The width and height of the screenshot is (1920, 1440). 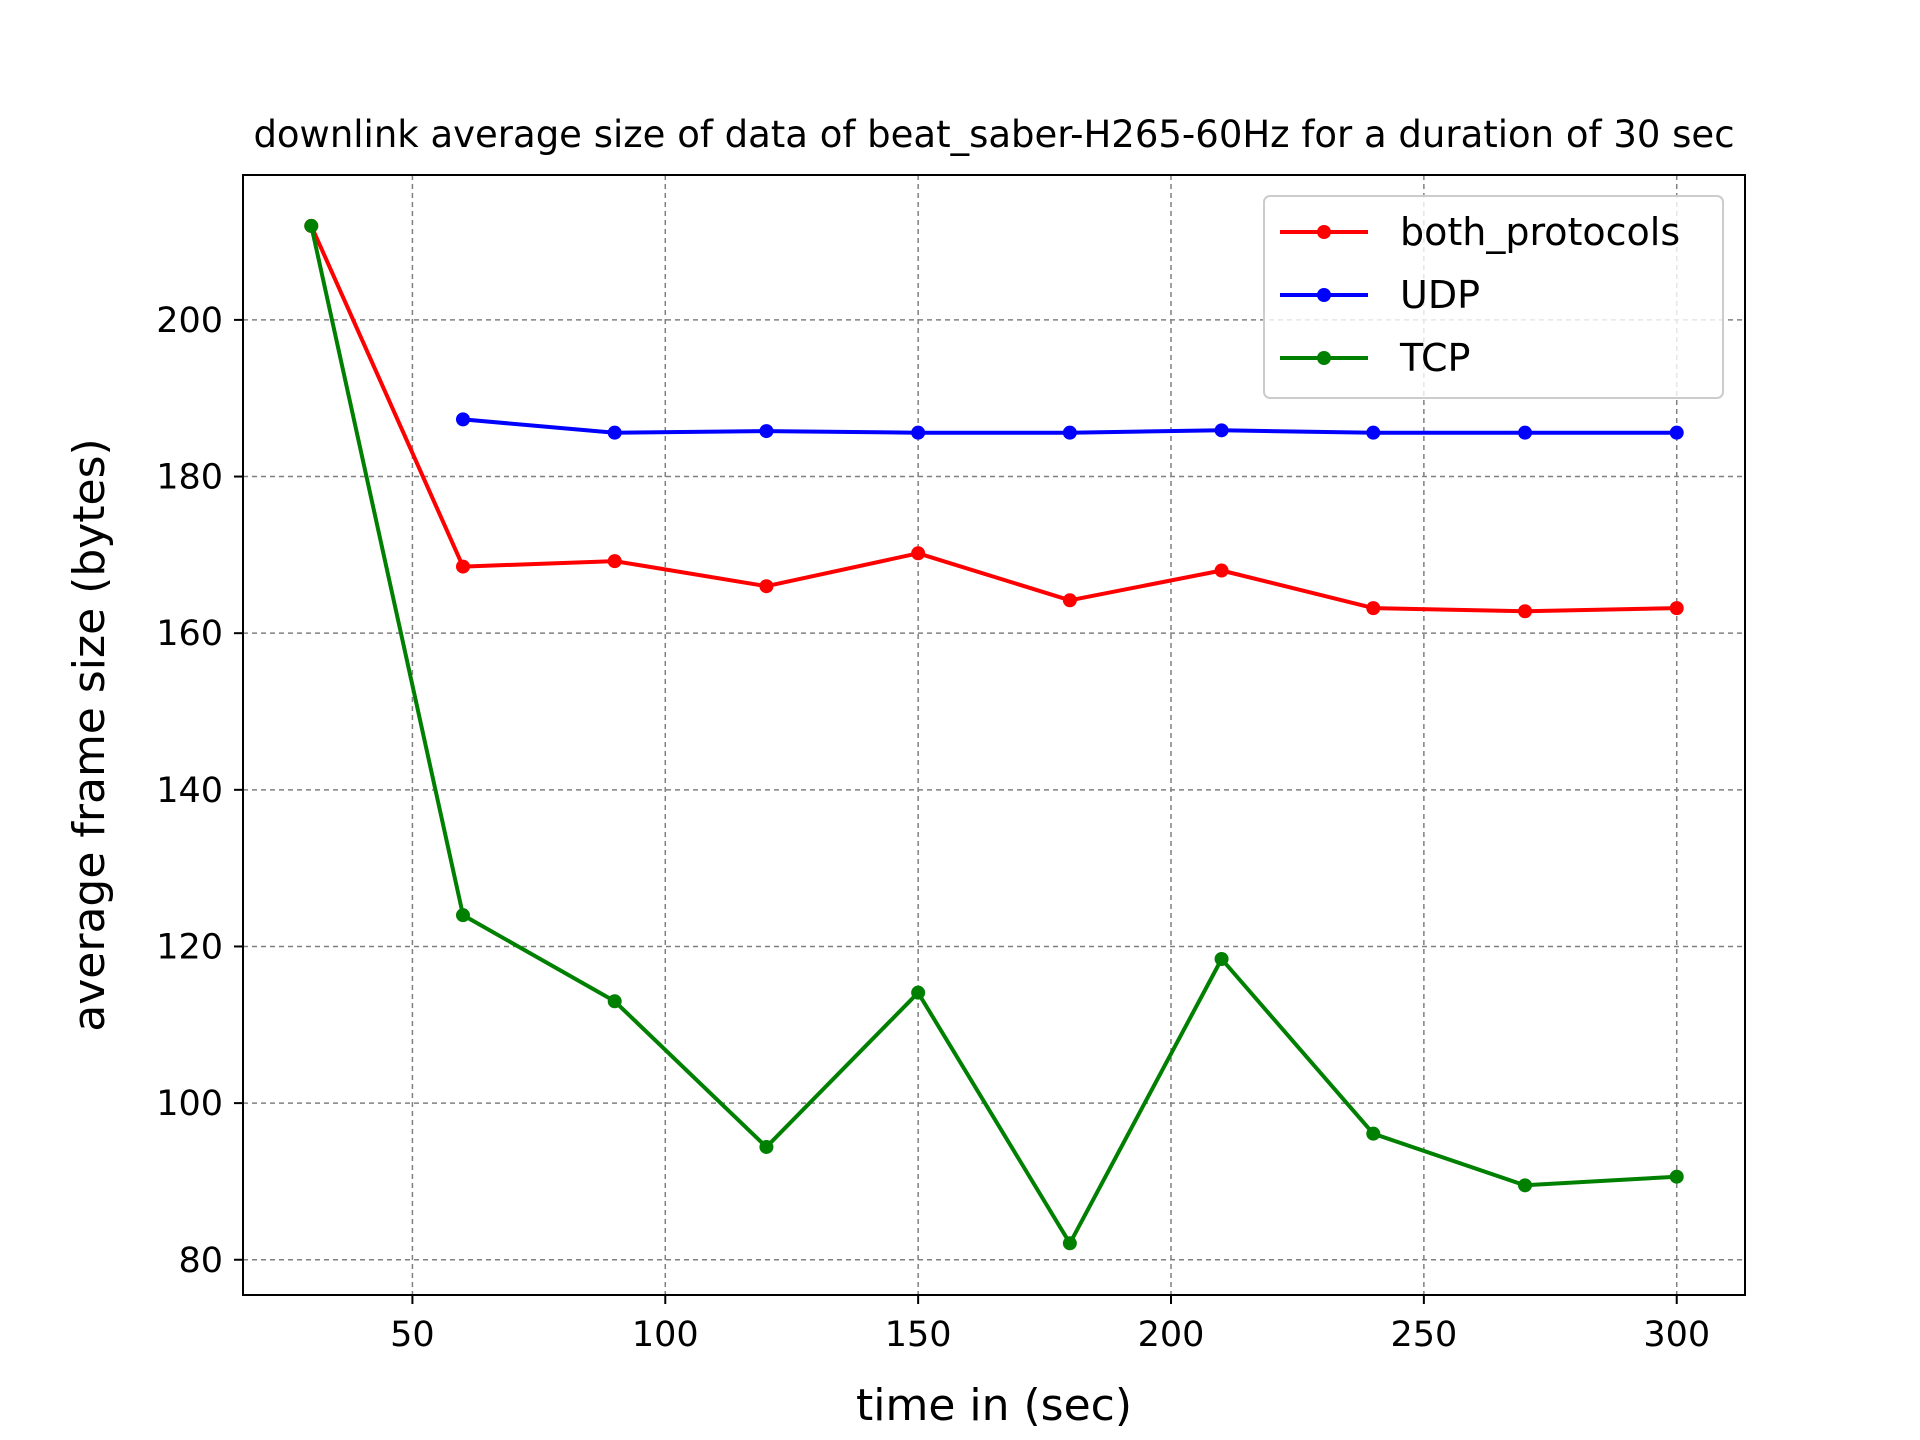 I want to click on legend-label-udp: UDP, so click(x=1440, y=295).